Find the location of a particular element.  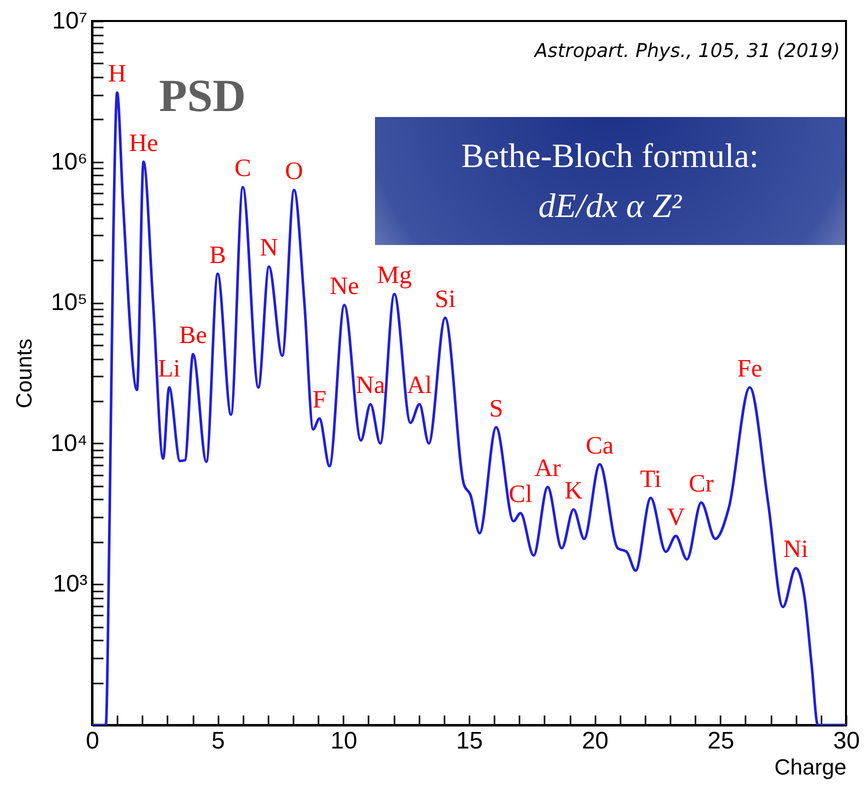

x-tick-label: 30 is located at coordinates (846, 741).